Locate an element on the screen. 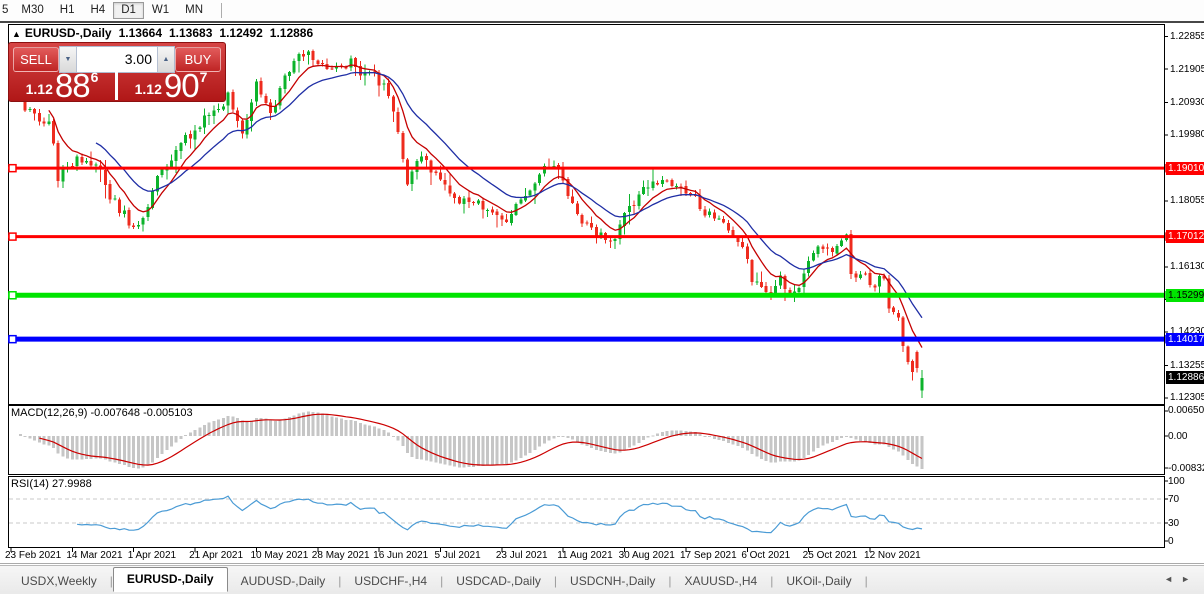 This screenshot has height=594, width=1204. level-price-label: 1.15299 is located at coordinates (1185, 295).